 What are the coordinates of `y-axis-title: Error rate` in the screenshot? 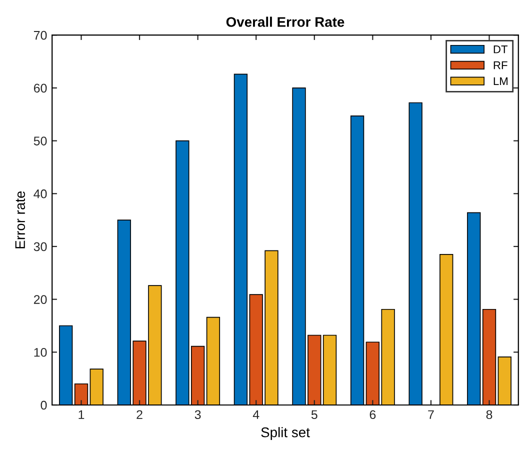 It's located at (20, 219).